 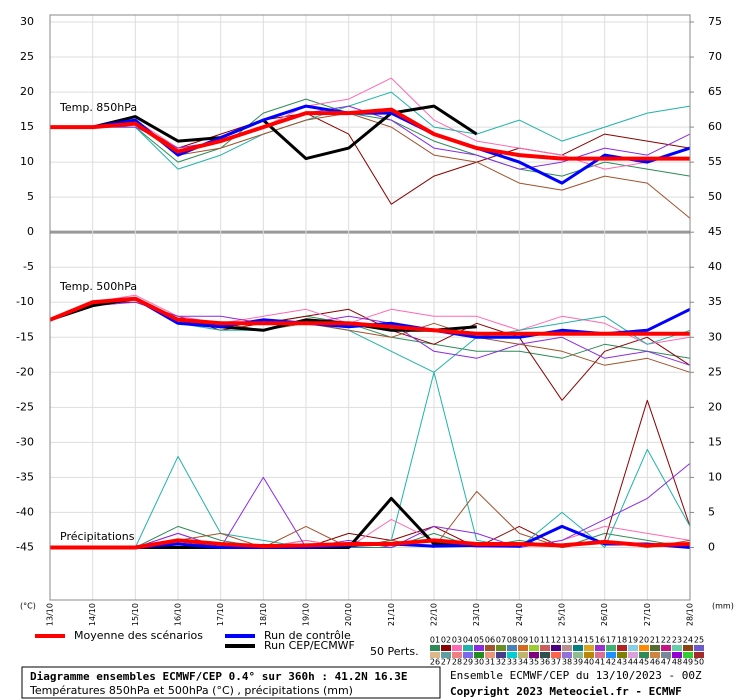 I want to click on legend-label: 28, so click(x=457, y=662).